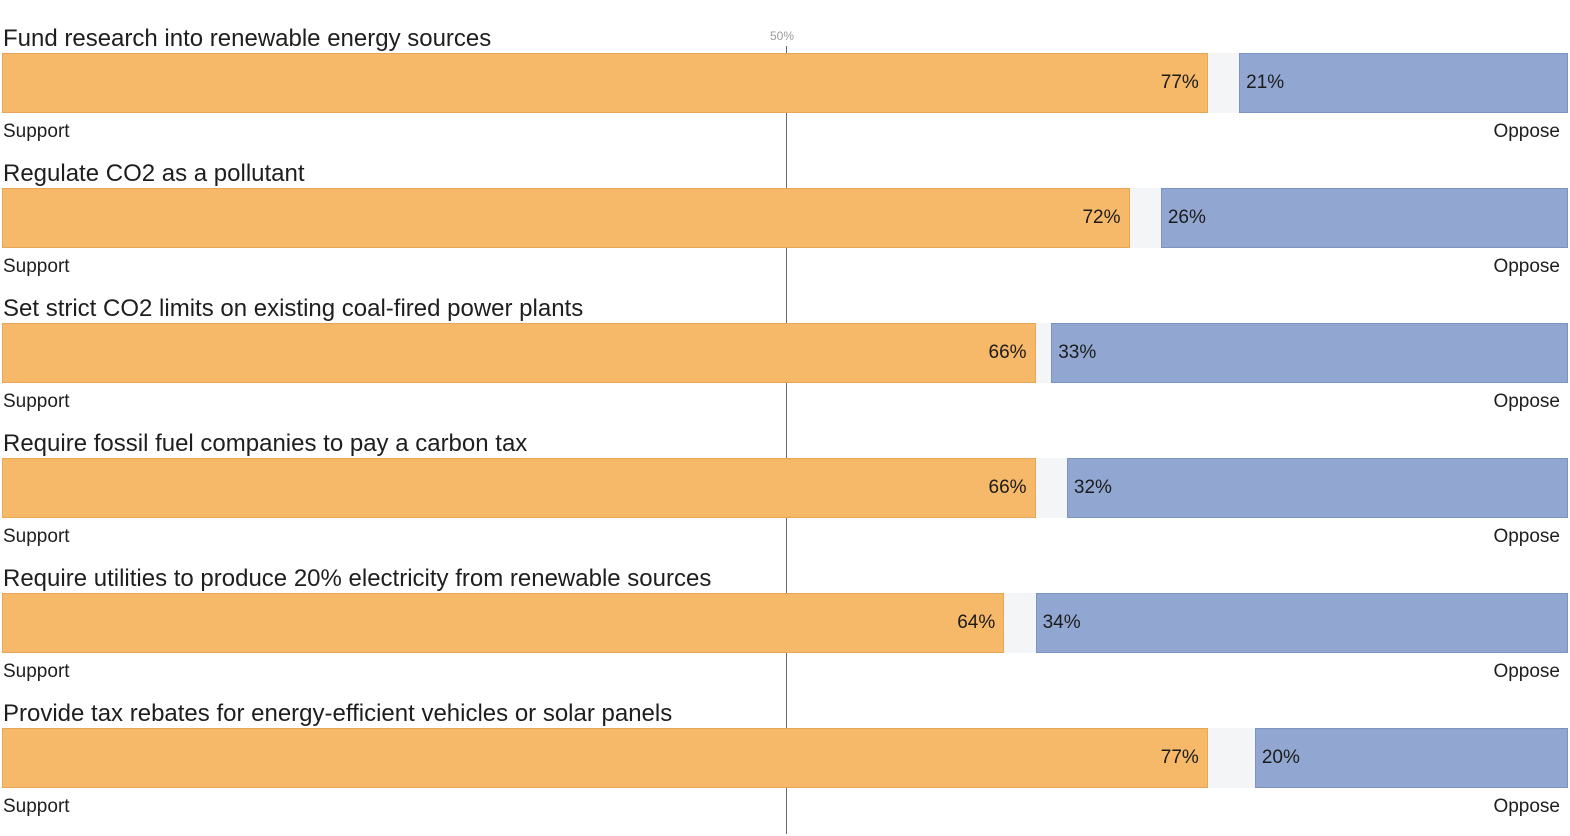  I want to click on support-bar: 64%, so click(503, 623).